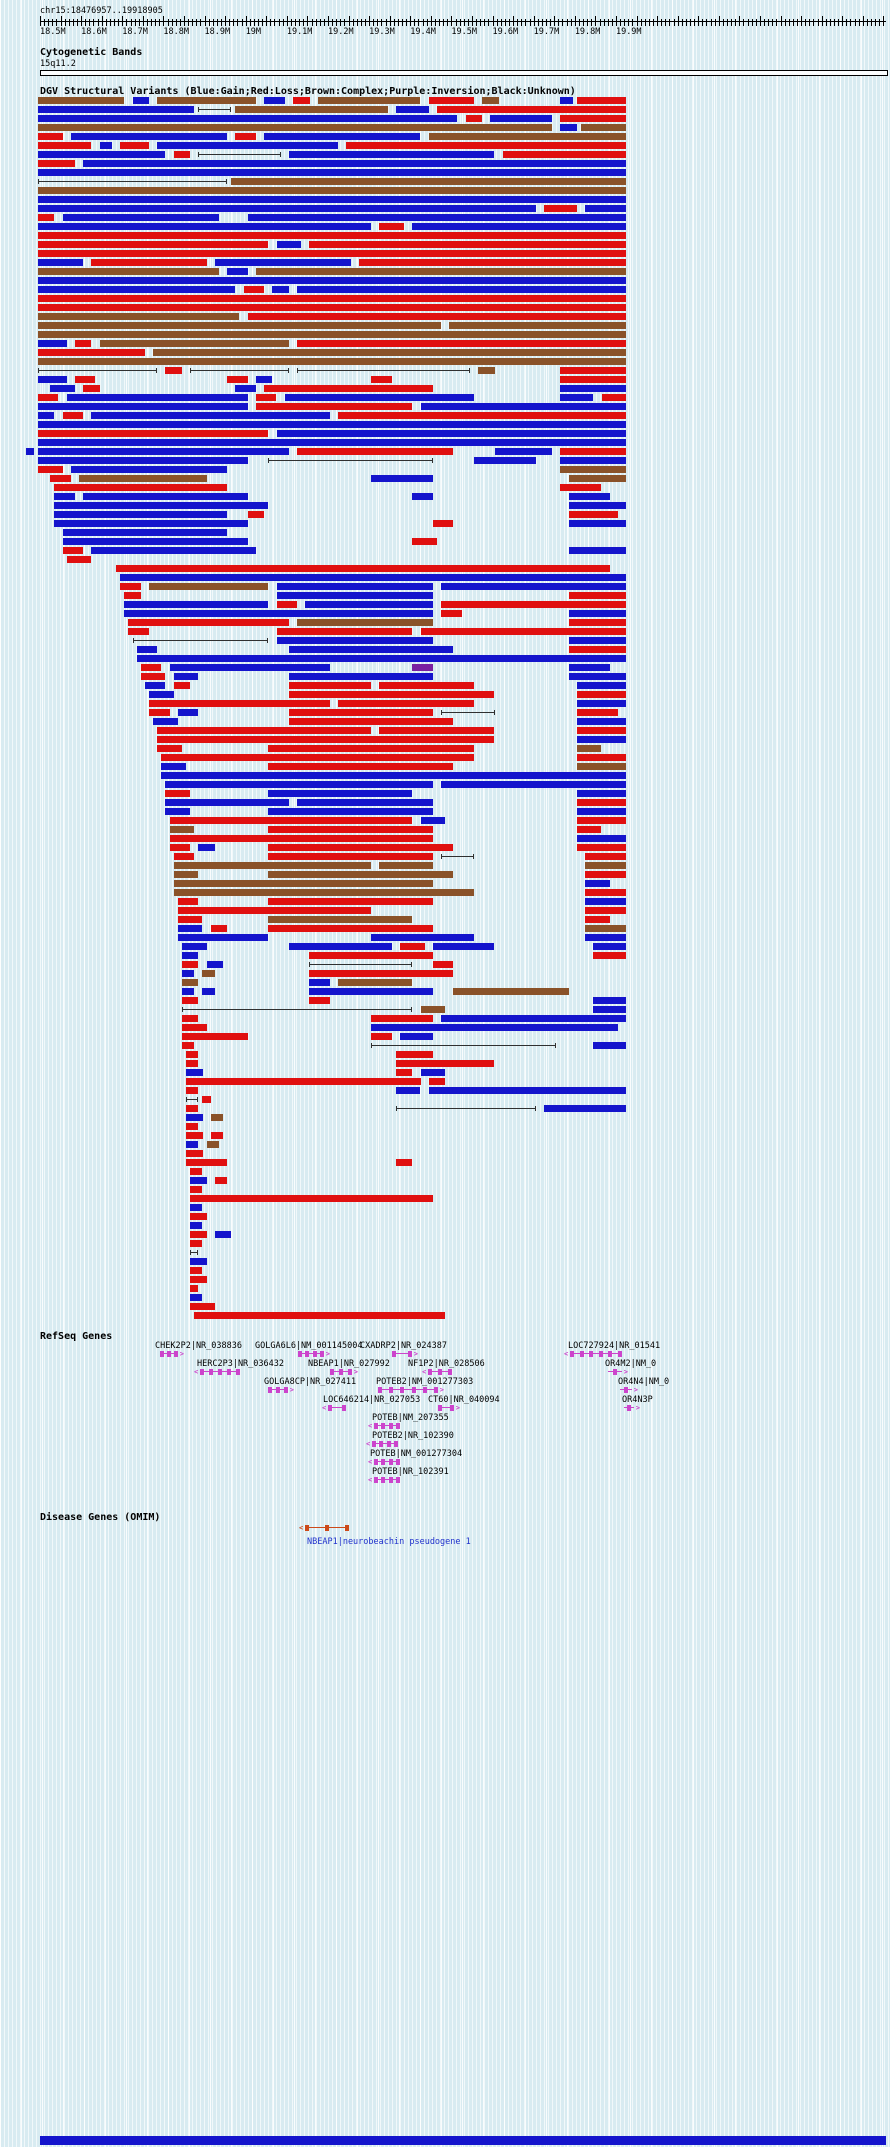  I want to click on refseq-gene-label: GOLGA6L6|NM_001145004, so click(309, 1346).